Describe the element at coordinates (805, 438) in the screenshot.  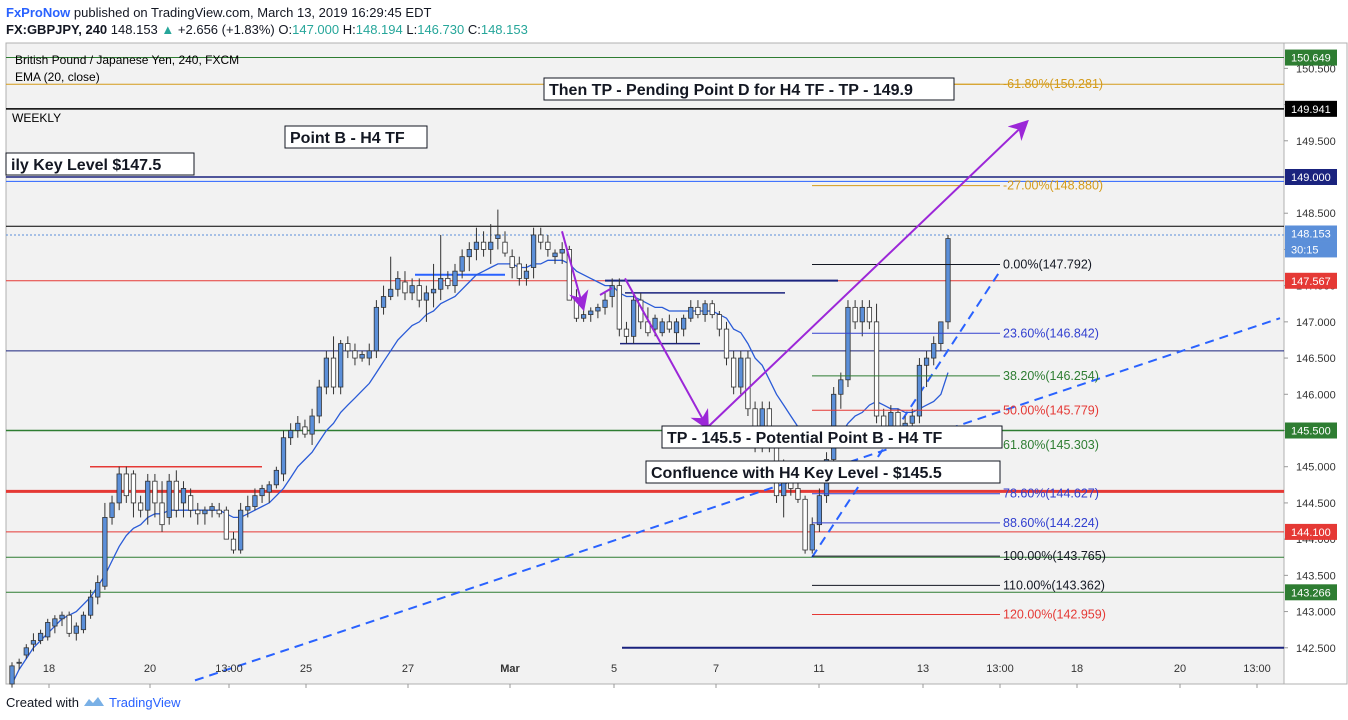
I see `tp-145-note-text: TP - 145.5 - Potential Point B - H4 TF` at that location.